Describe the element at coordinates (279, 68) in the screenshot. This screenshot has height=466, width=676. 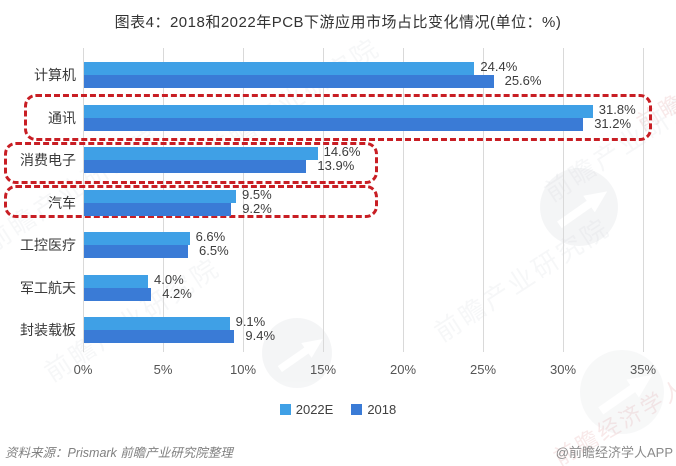
I see `bar-2022e-计算机` at that location.